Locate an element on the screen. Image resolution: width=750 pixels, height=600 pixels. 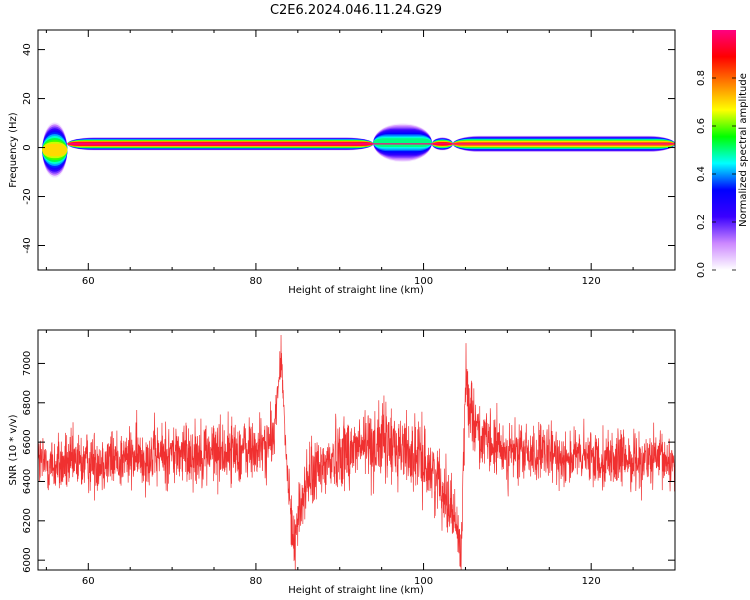
bottom-xtick-label: 80 is located at coordinates (256, 581).